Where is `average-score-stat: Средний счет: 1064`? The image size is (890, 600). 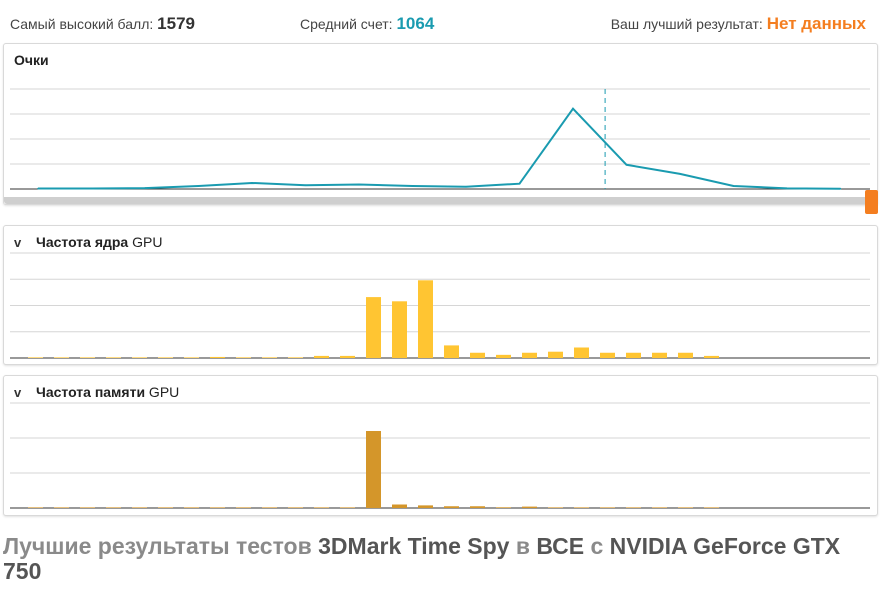
average-score-stat: Средний счет: 1064 is located at coordinates (367, 24).